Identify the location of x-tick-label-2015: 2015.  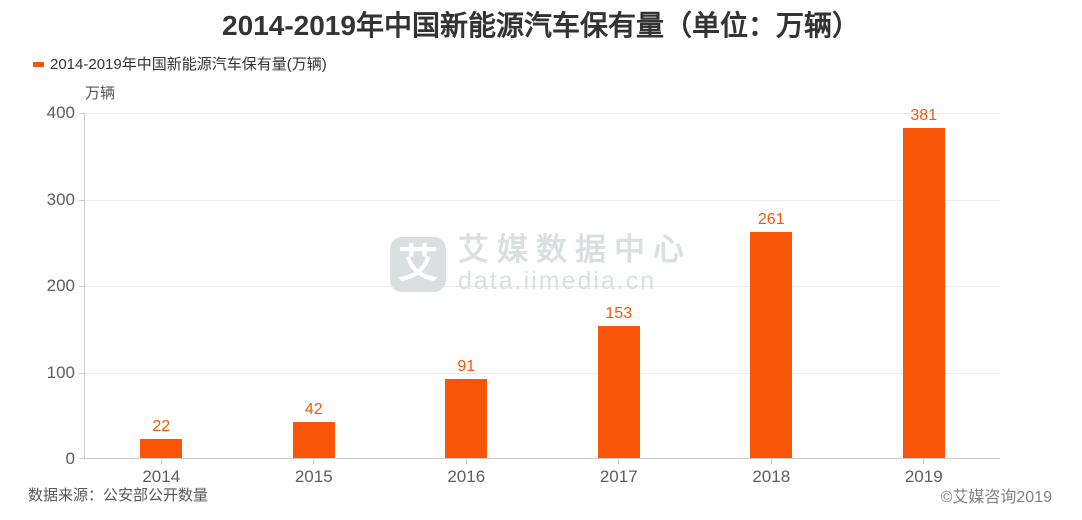
(313, 476).